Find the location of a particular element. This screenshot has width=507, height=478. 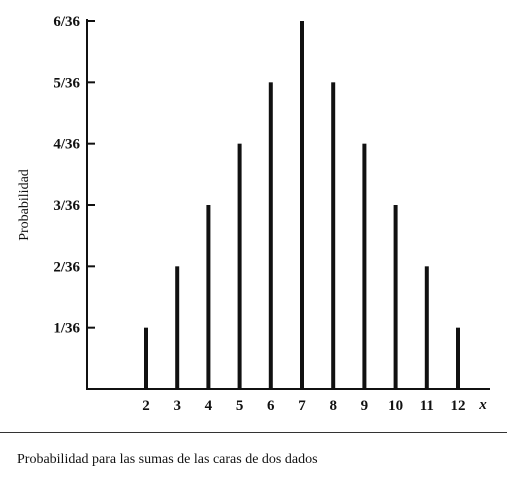

caption-rule is located at coordinates (253, 432).